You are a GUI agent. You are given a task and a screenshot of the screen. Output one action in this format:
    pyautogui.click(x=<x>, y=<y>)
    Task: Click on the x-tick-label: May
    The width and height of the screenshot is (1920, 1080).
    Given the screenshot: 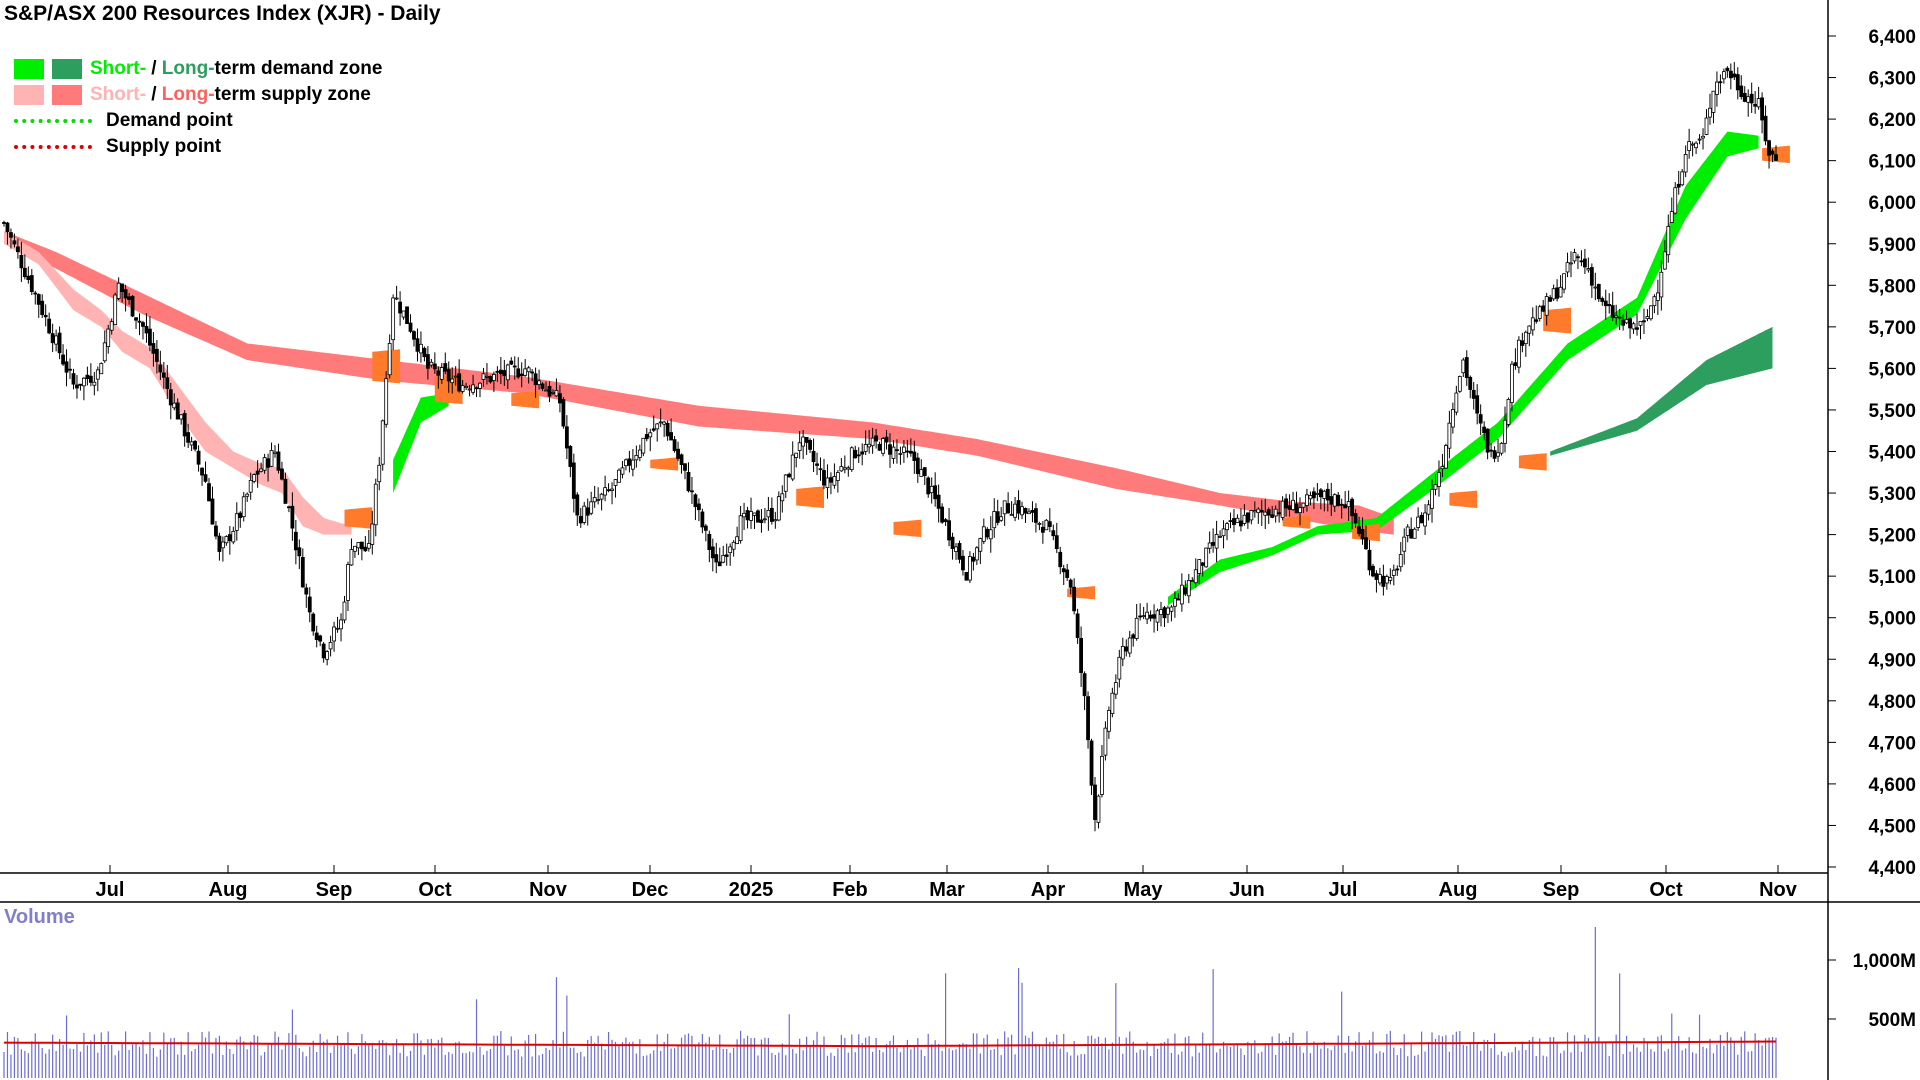 What is the action you would take?
    pyautogui.click(x=1144, y=890)
    